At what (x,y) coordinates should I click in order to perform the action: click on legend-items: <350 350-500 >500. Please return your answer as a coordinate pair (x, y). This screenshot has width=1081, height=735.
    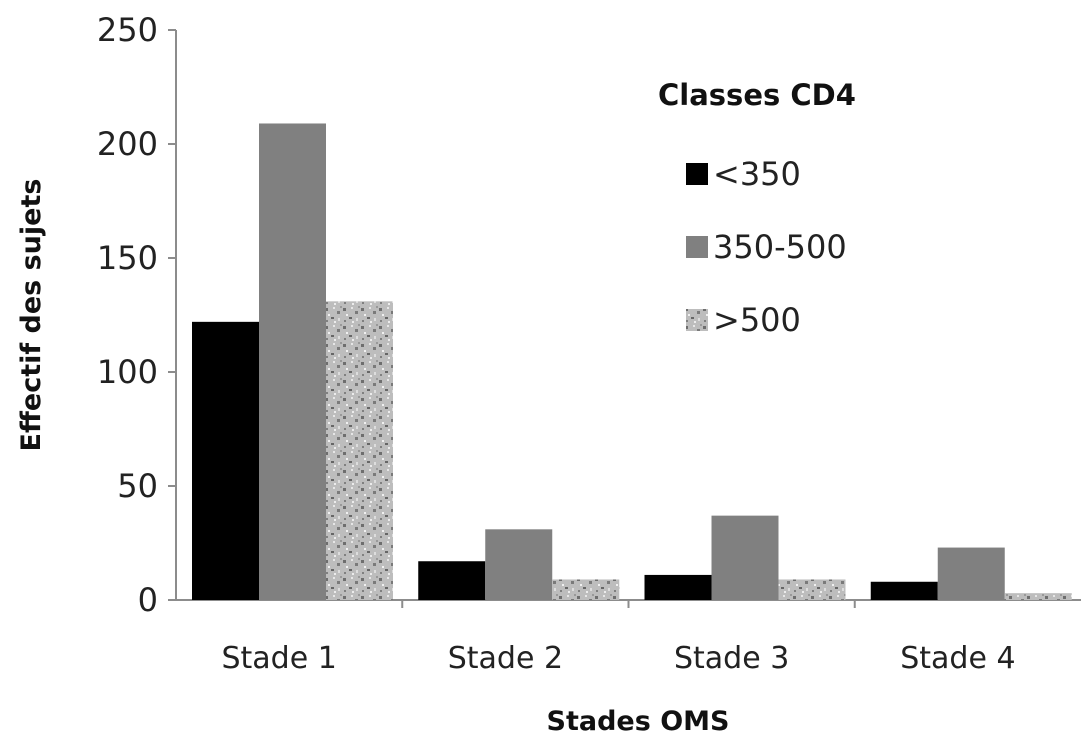
    Looking at the image, I should click on (766, 247).